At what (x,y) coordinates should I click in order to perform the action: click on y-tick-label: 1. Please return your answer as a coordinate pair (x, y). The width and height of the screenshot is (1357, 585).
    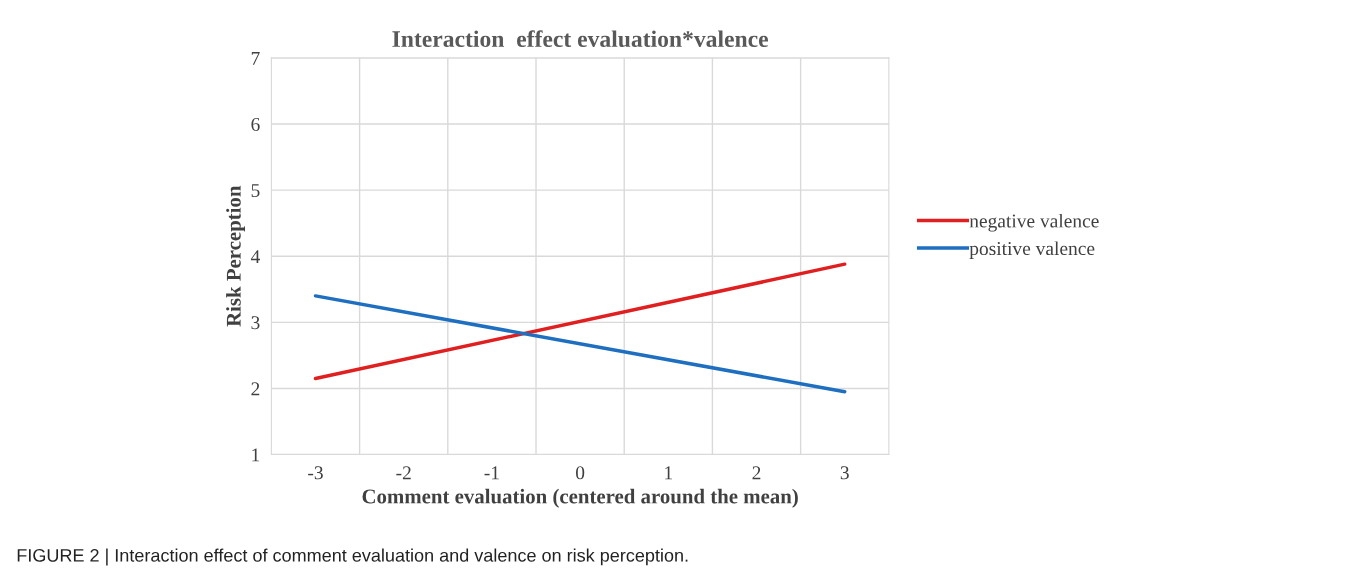
    Looking at the image, I should click on (256, 455).